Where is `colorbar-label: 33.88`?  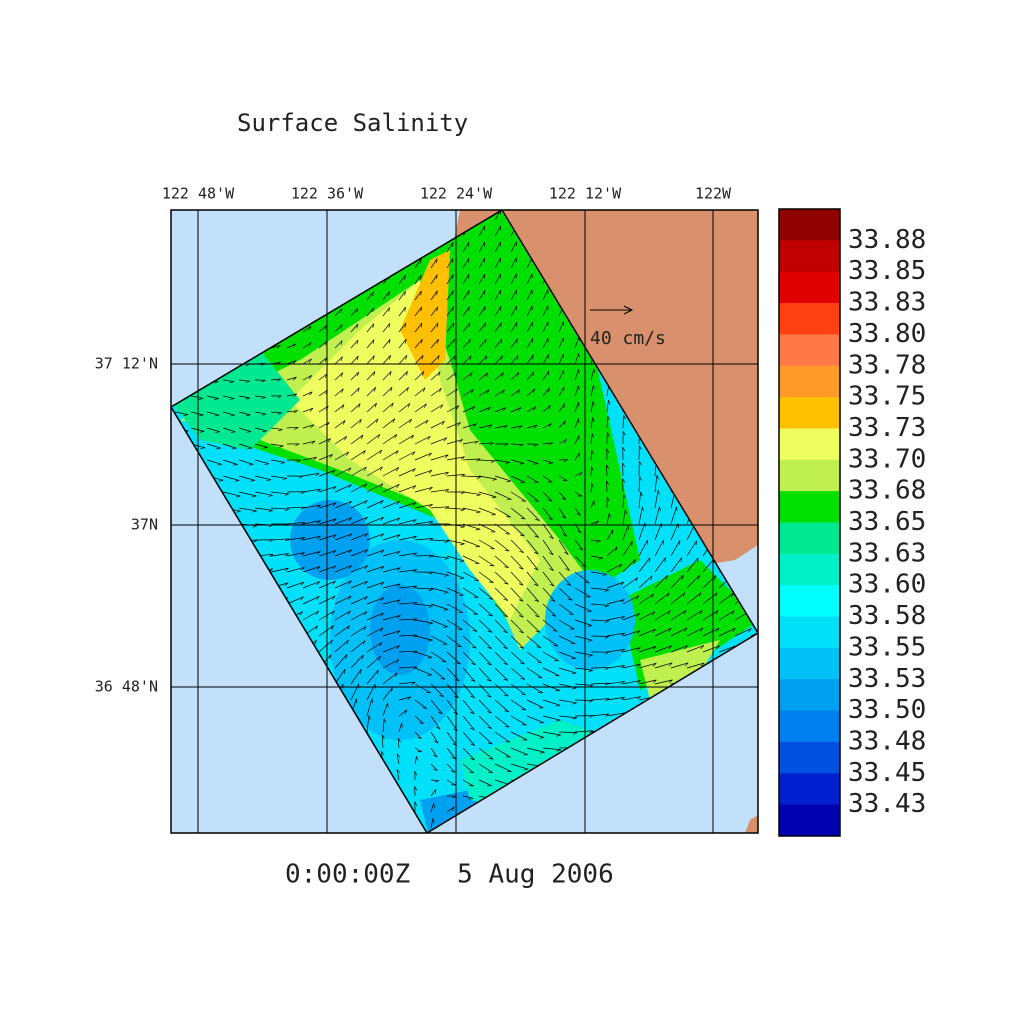
colorbar-label: 33.88 is located at coordinates (887, 240).